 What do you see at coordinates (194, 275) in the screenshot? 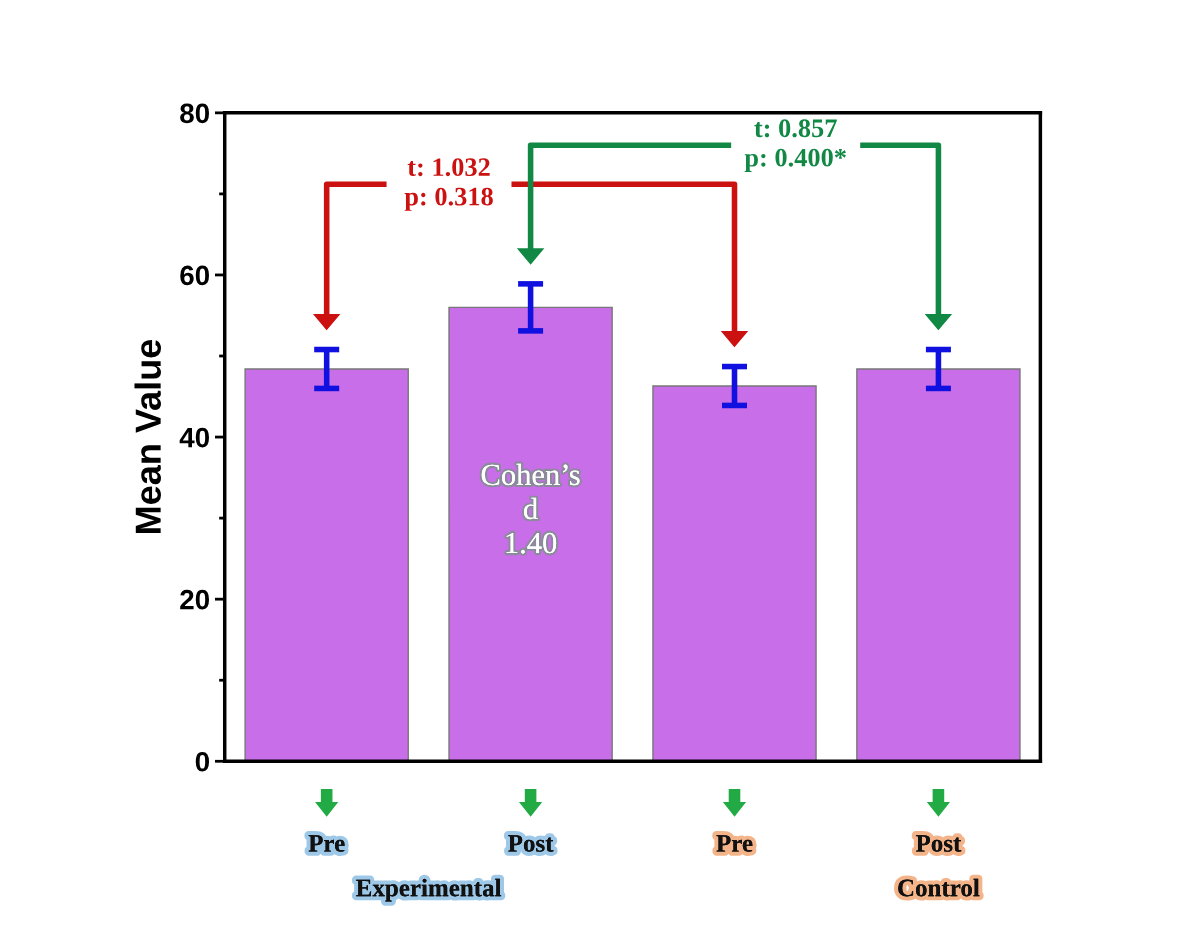
I see `y-tick-label: 60` at bounding box center [194, 275].